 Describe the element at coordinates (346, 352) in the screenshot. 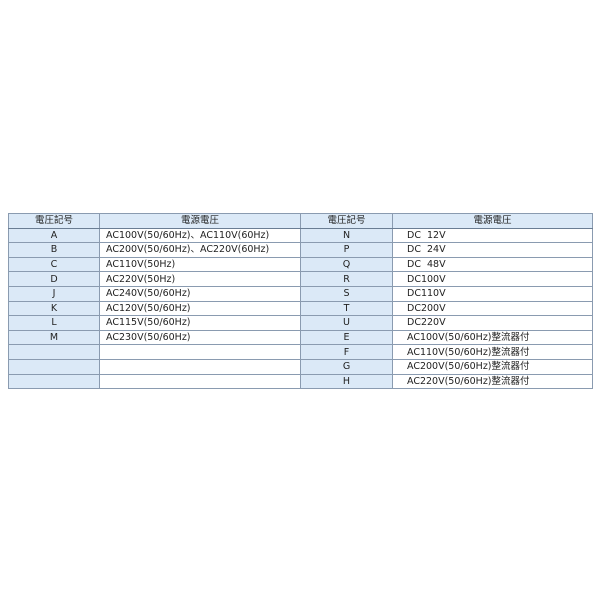

I see `voltage-code: F` at that location.